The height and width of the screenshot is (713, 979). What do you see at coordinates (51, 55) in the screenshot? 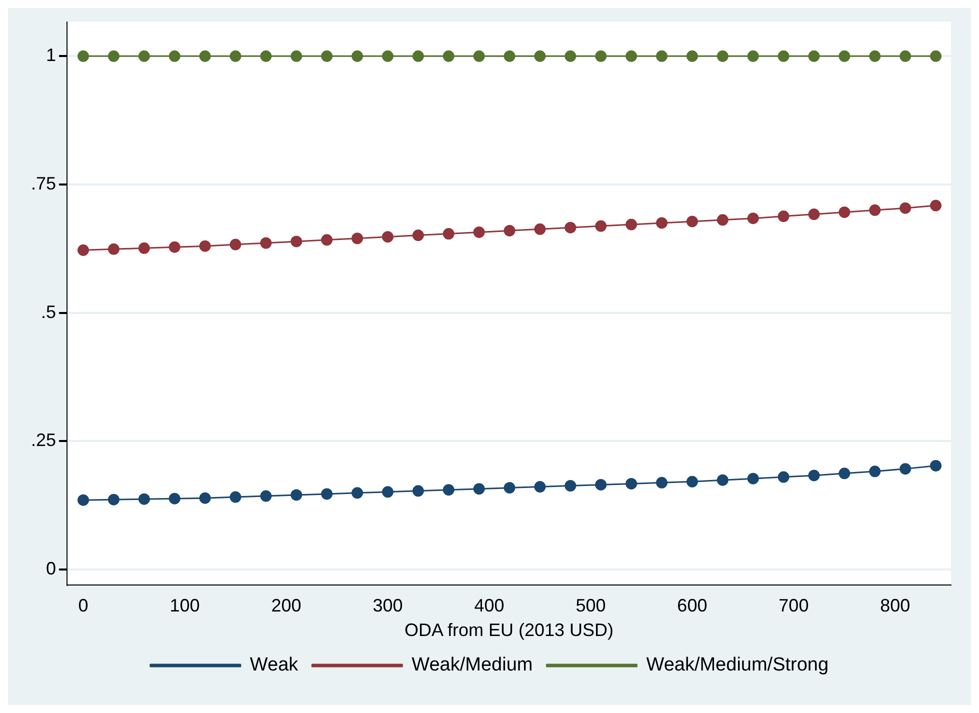
I see `y-tick-label: 1` at bounding box center [51, 55].